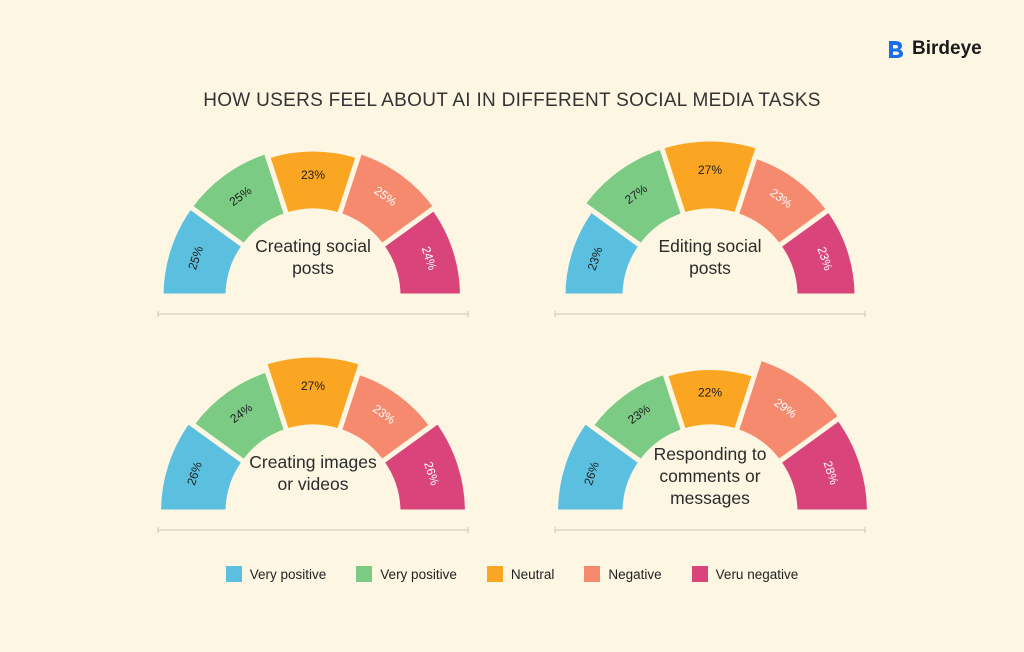 Image resolution: width=1024 pixels, height=652 pixels. Describe the element at coordinates (709, 476) in the screenshot. I see `gauge-center-label: comments or` at that location.